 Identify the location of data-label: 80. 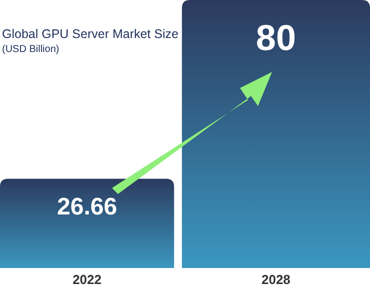
(276, 37).